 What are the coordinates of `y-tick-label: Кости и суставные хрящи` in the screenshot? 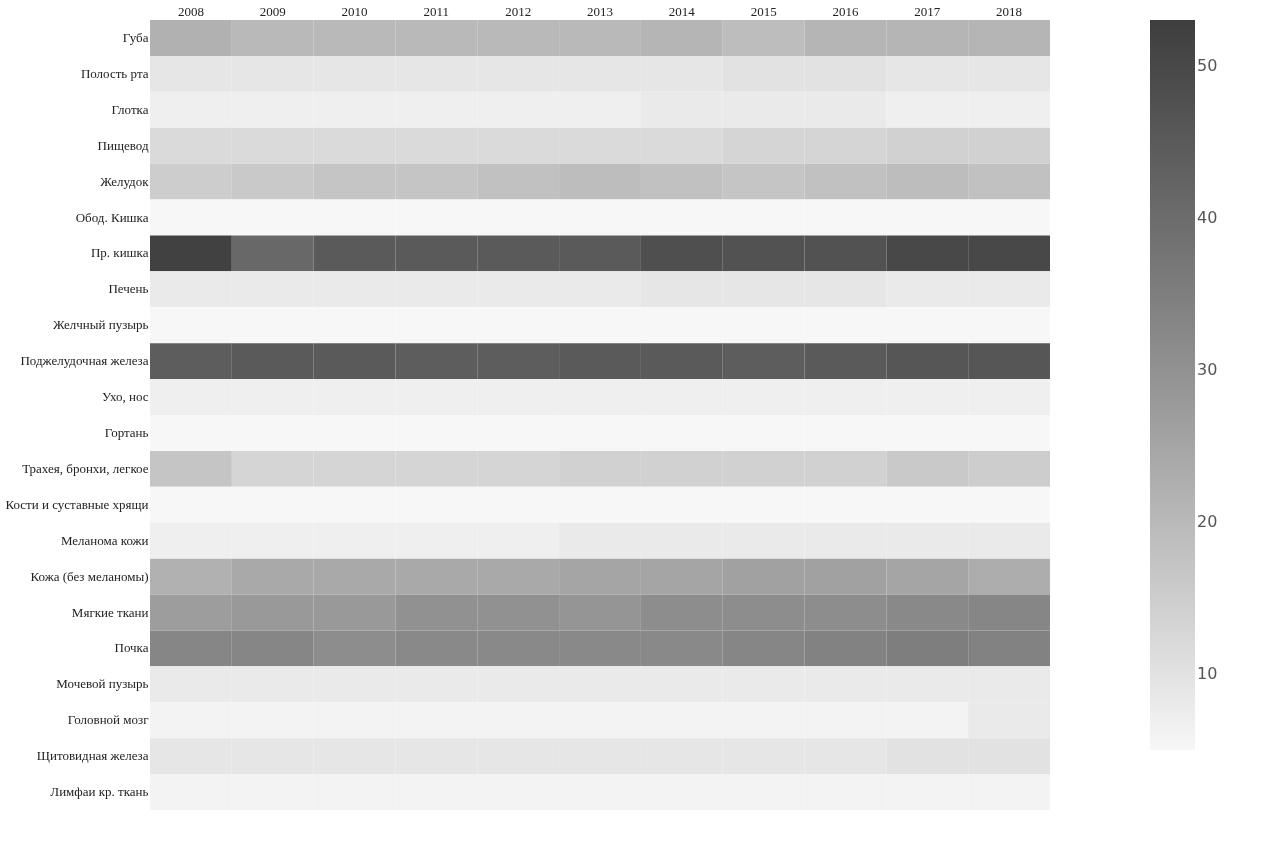 It's located at (77, 504).